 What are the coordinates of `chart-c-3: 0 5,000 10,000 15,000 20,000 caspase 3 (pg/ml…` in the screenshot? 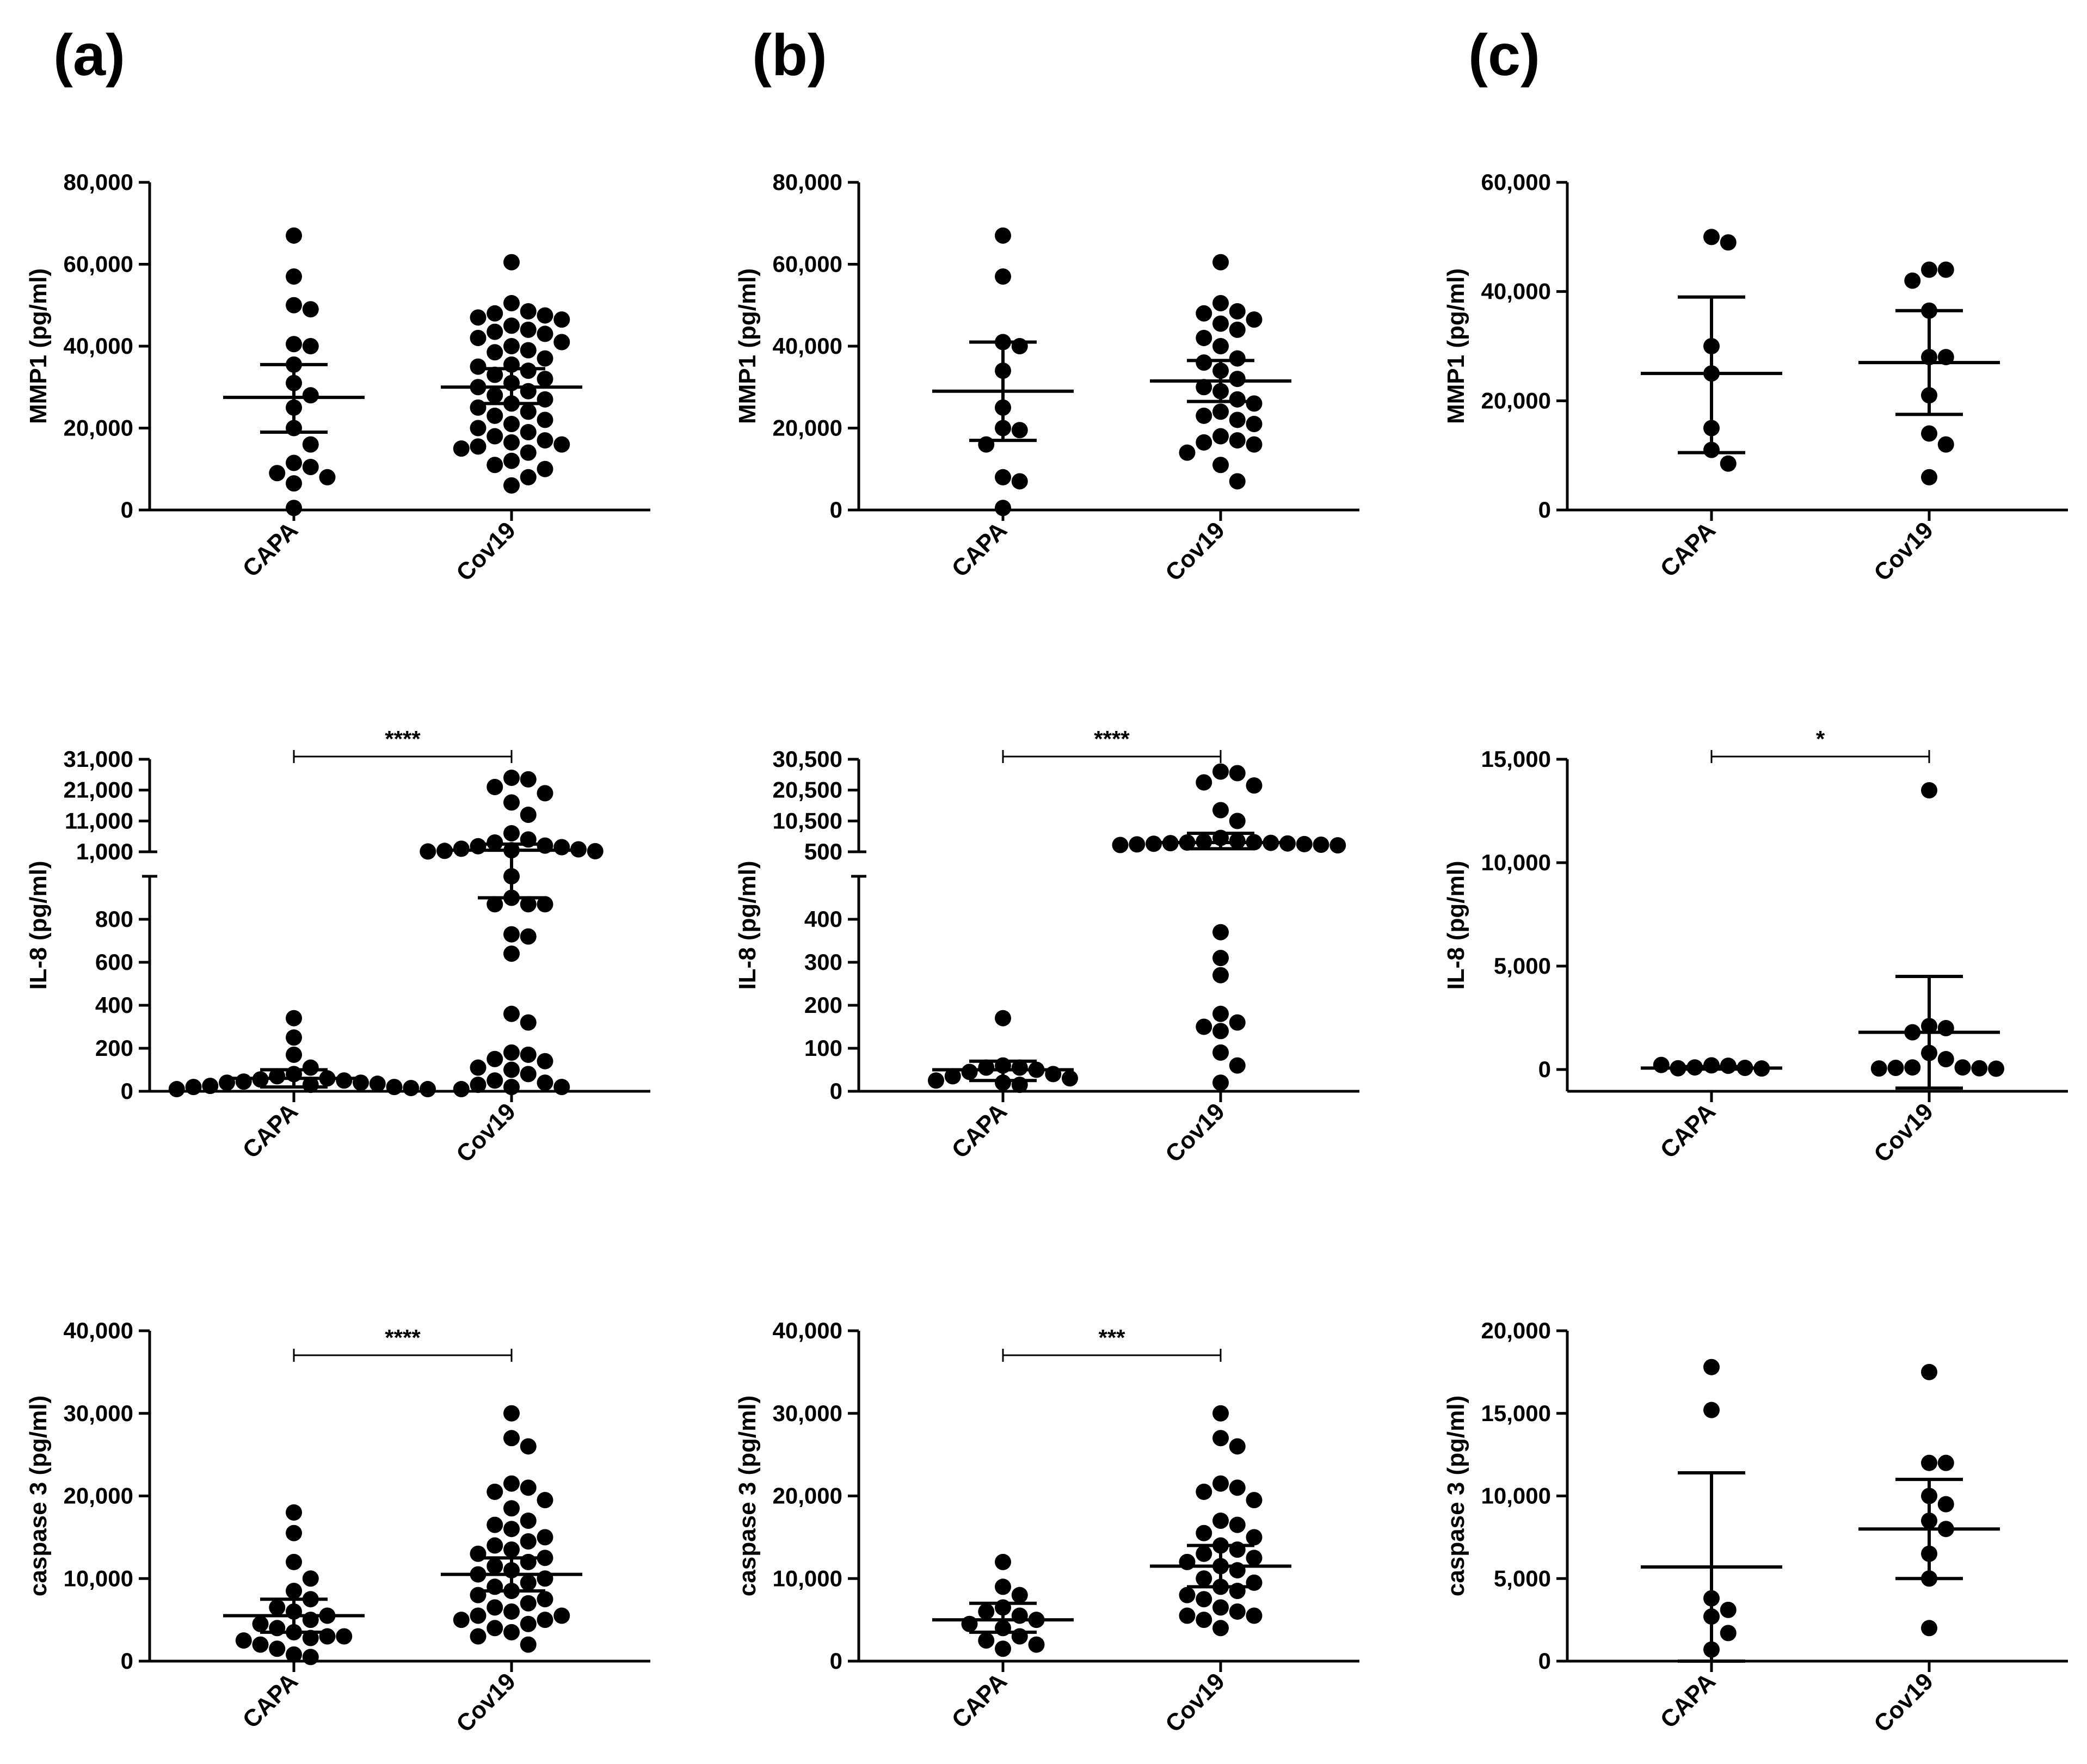 It's located at (1756, 1527).